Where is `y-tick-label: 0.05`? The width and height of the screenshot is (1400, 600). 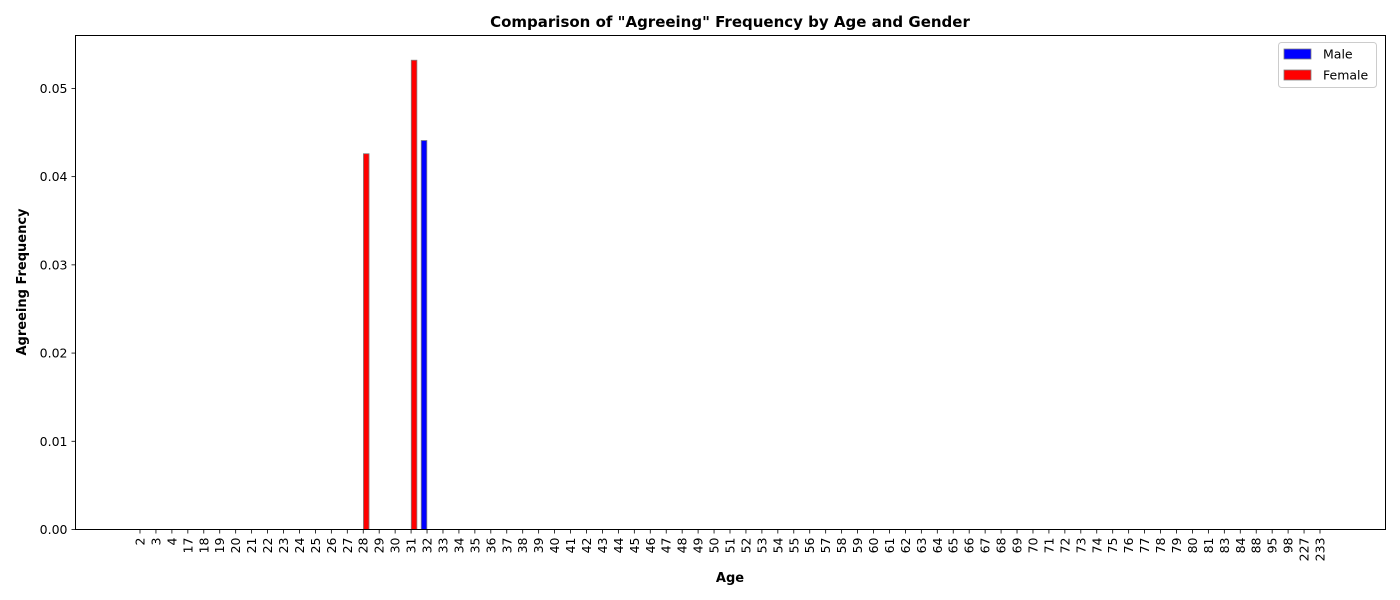 y-tick-label: 0.05 is located at coordinates (54, 88).